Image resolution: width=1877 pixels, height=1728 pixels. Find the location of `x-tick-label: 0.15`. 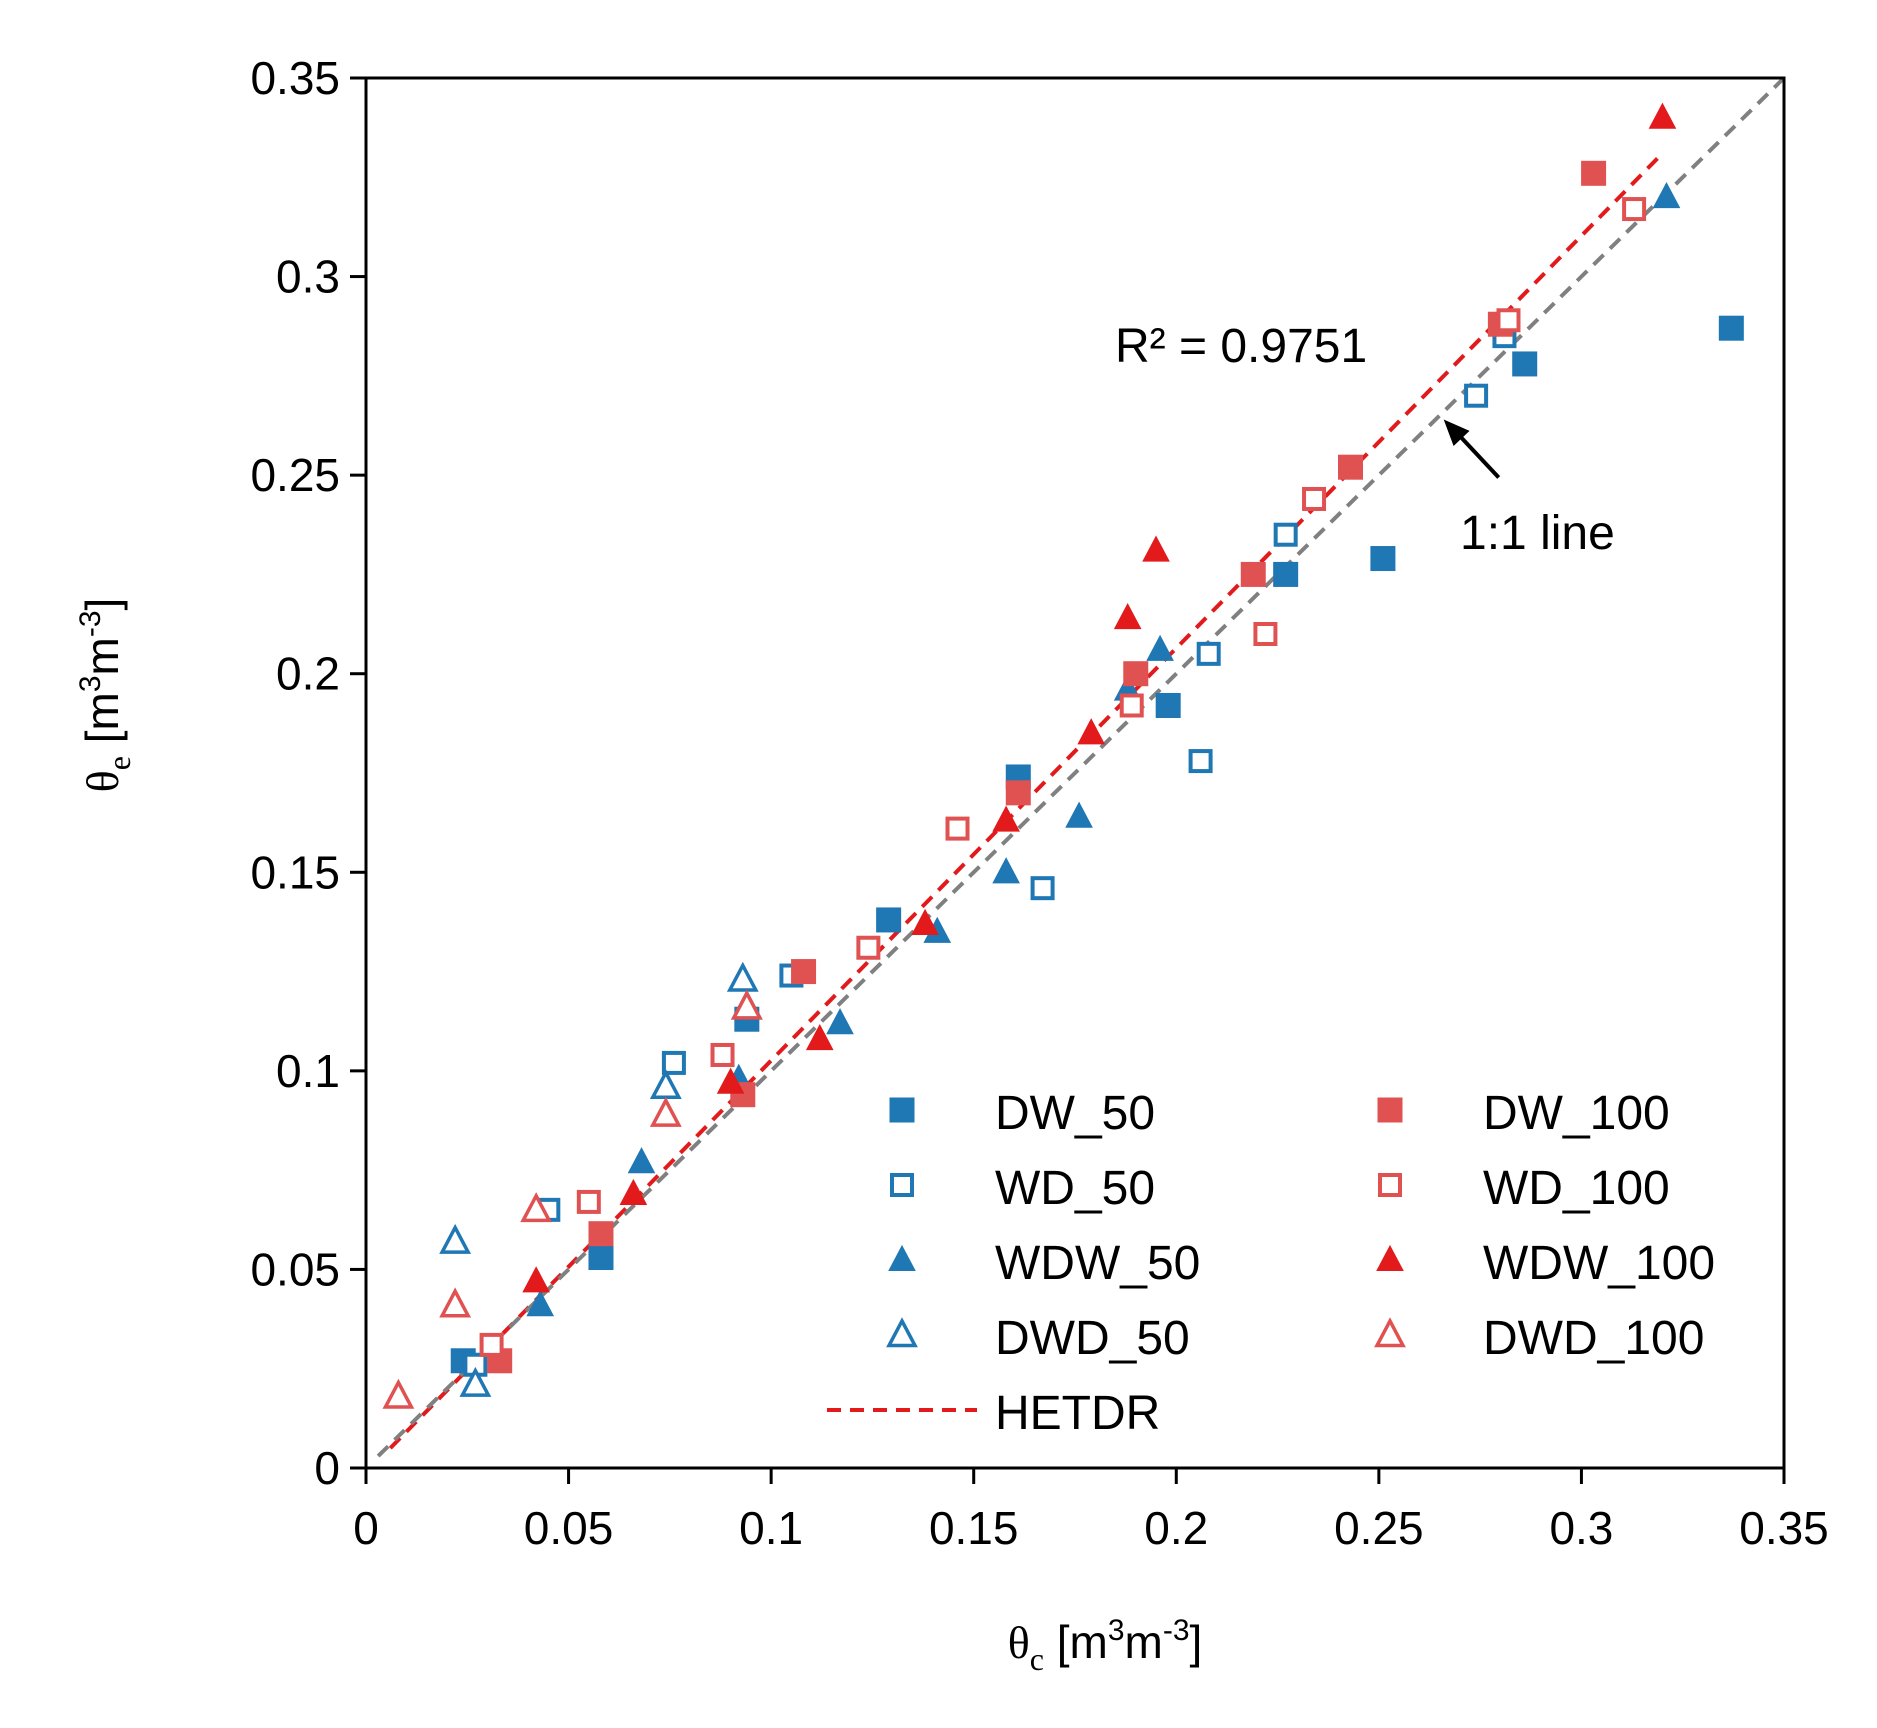

x-tick-label: 0.15 is located at coordinates (974, 1528).